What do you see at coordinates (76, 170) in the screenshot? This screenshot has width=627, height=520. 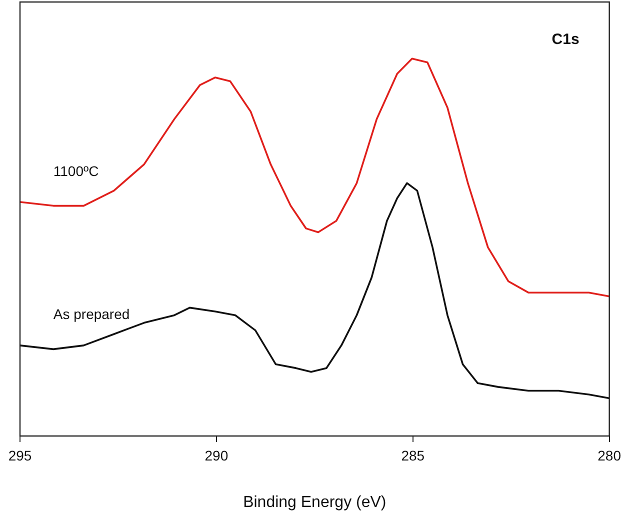 I see `series-label: 1100ºC` at bounding box center [76, 170].